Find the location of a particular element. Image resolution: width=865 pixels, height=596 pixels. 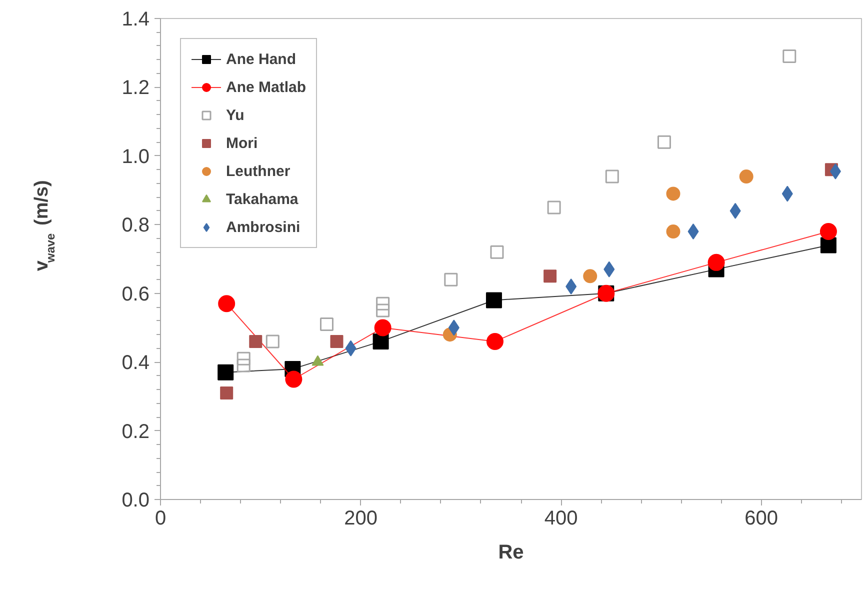

y-axis-title: vwave (m/s) is located at coordinates (45, 226).